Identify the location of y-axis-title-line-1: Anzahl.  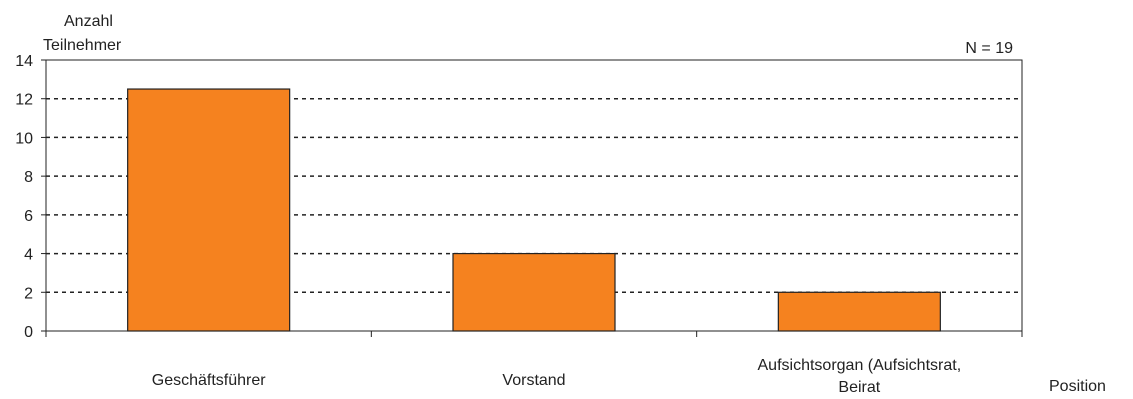
(88, 21).